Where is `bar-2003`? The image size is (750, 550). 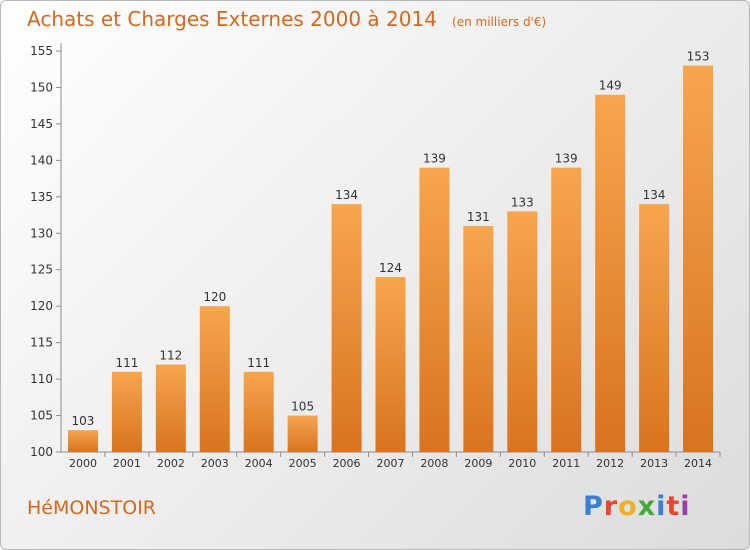
bar-2003 is located at coordinates (214, 379).